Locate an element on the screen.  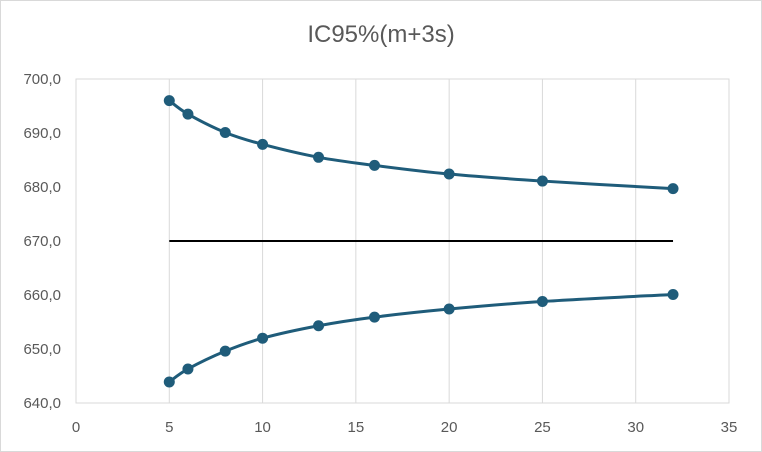
y-tick-label: 670,0 is located at coordinates (42, 241).